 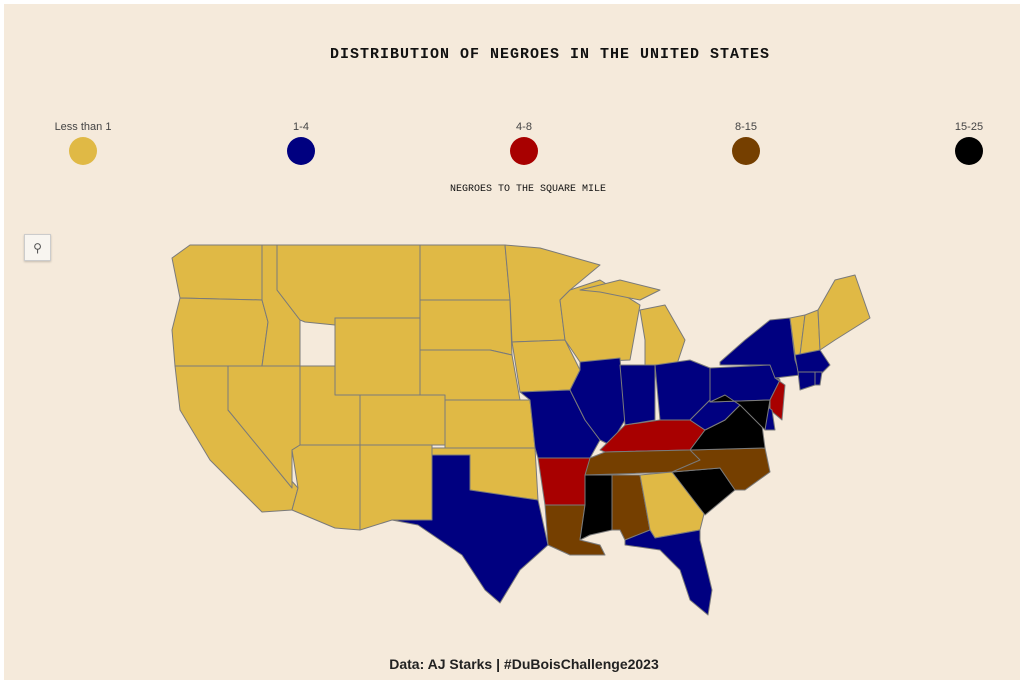 What do you see at coordinates (402, 420) in the screenshot?
I see `state-co` at bounding box center [402, 420].